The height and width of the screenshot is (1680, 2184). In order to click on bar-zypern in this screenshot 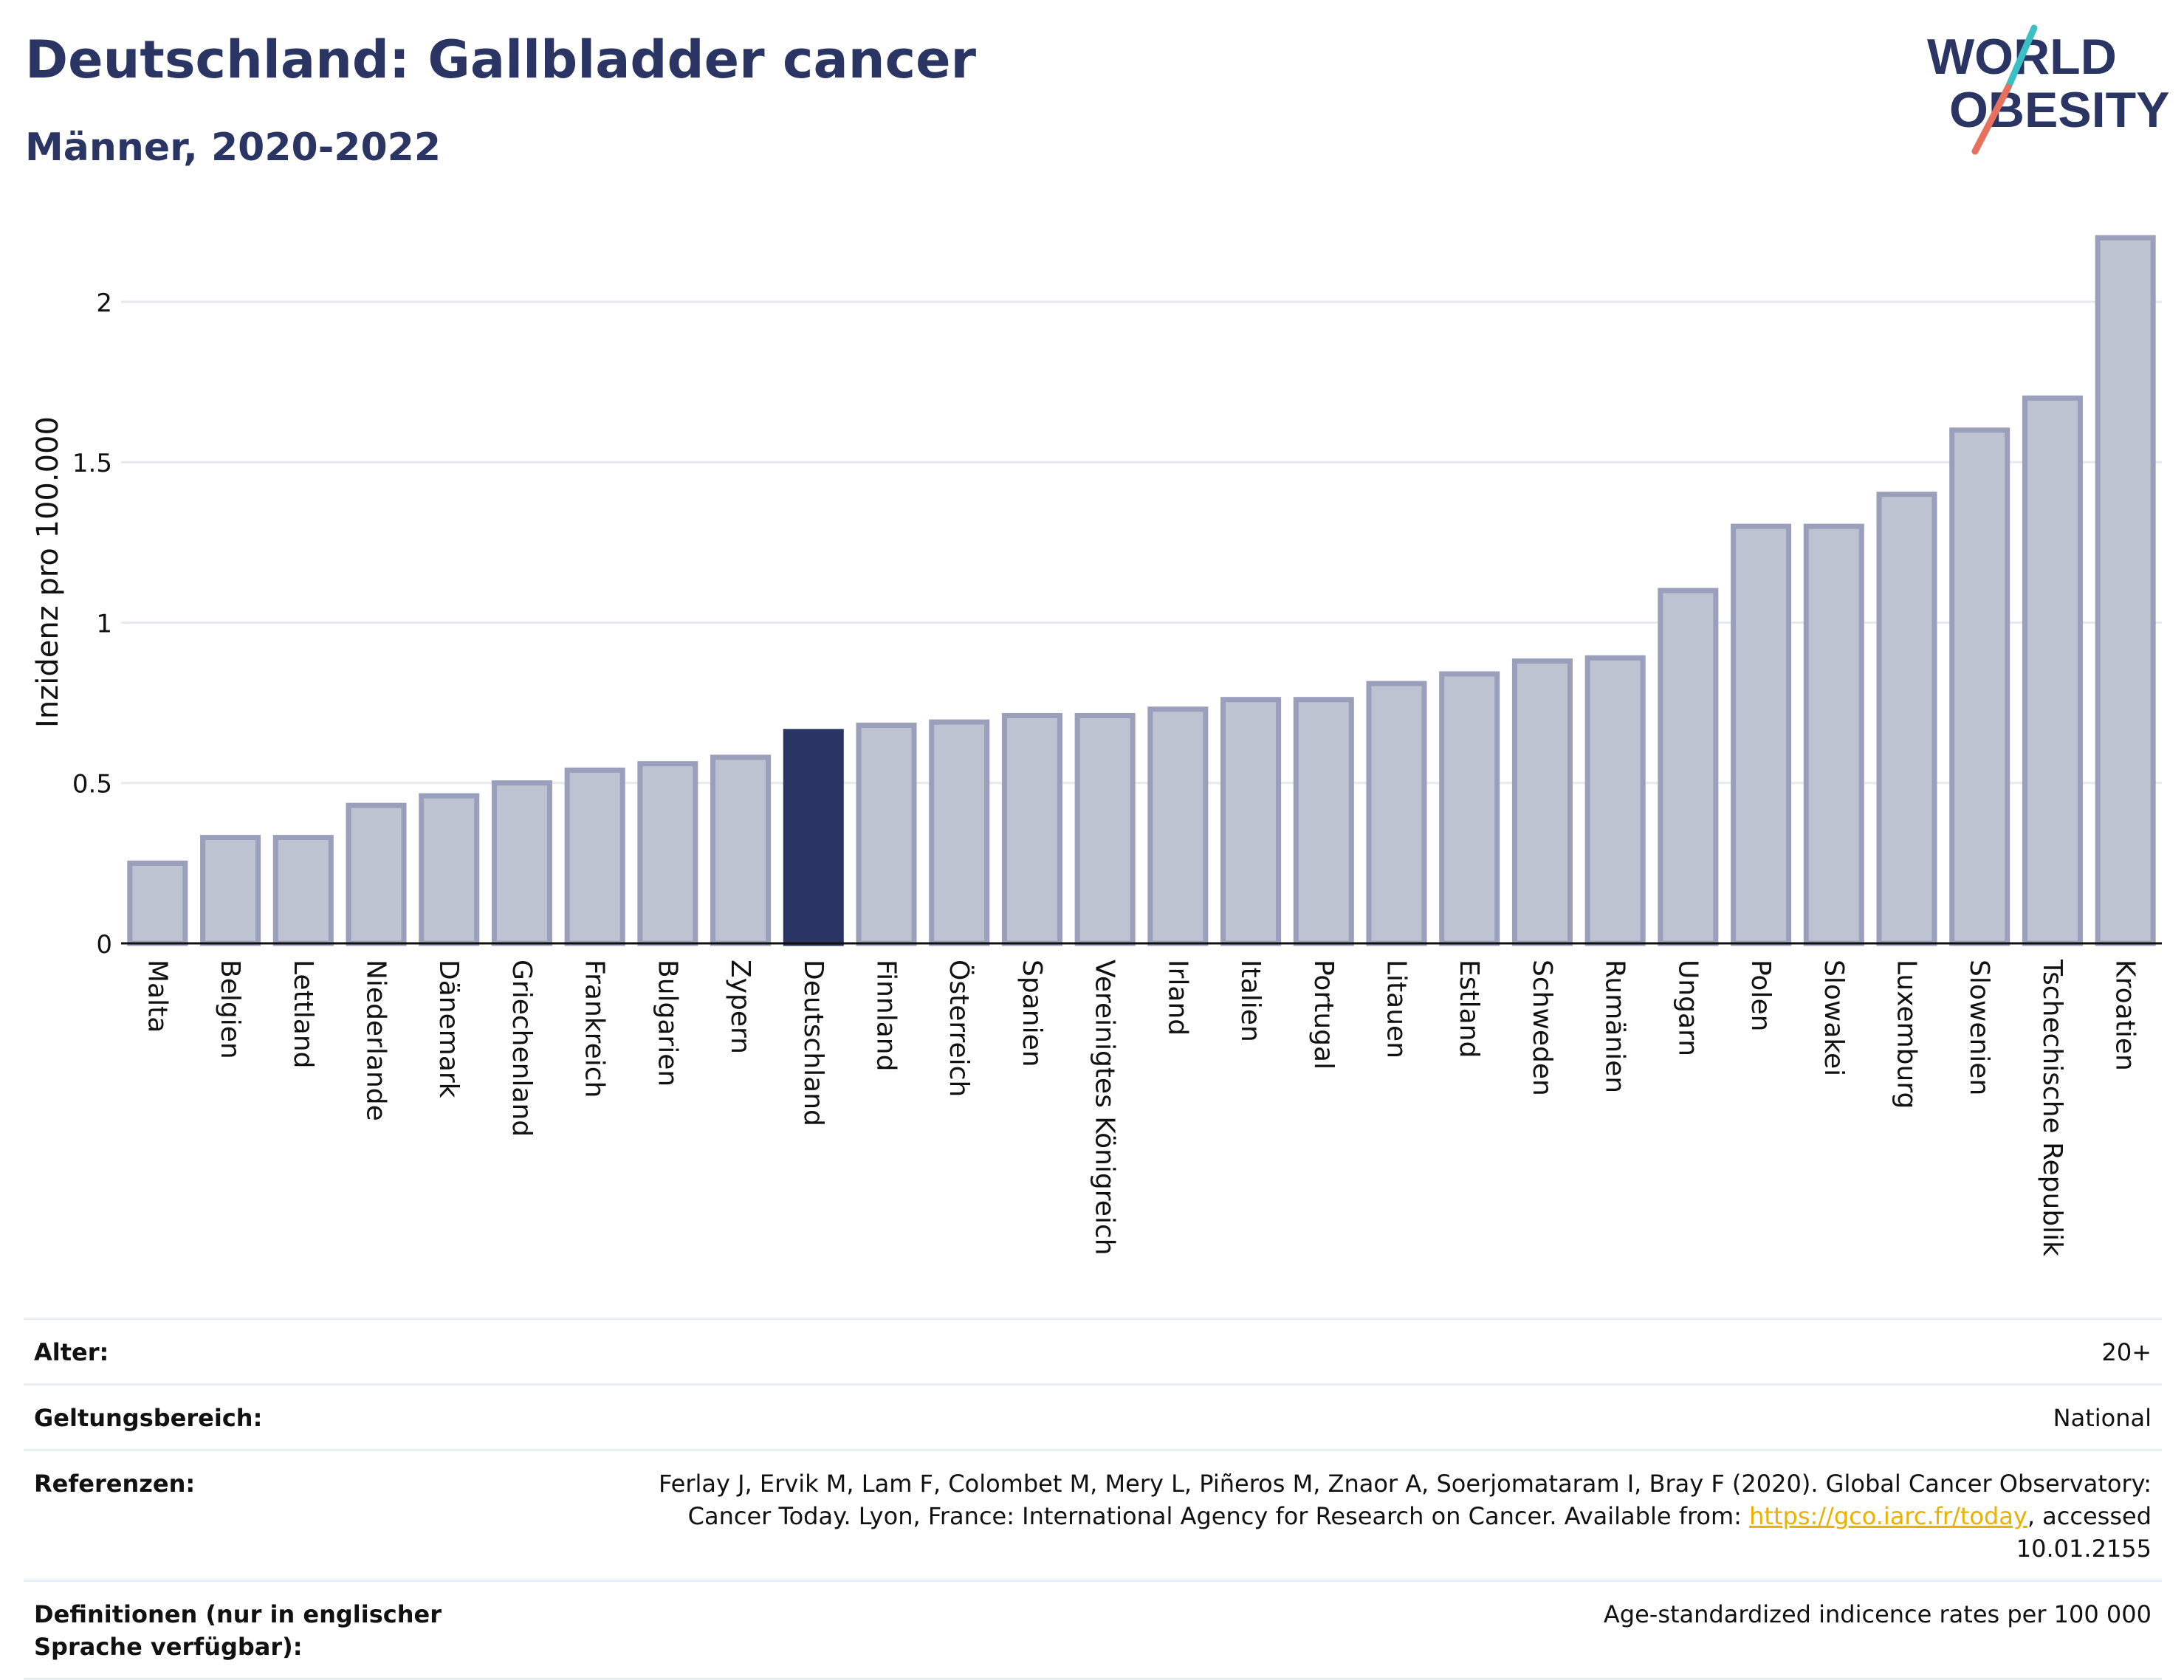, I will do `click(741, 850)`.